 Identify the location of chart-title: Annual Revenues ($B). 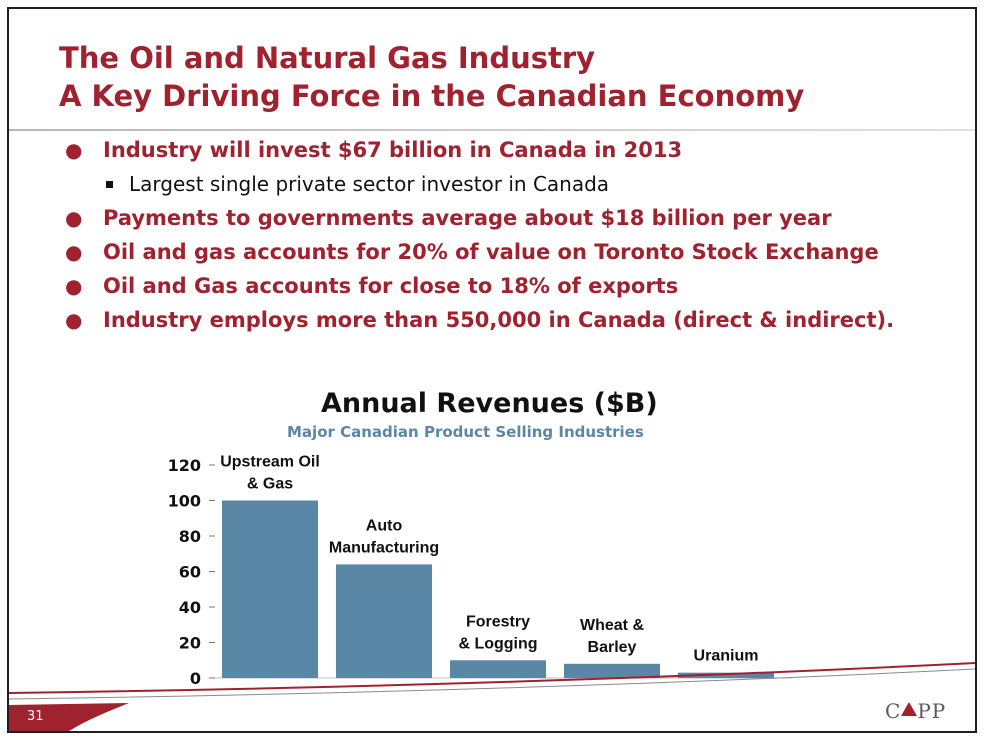
(489, 403).